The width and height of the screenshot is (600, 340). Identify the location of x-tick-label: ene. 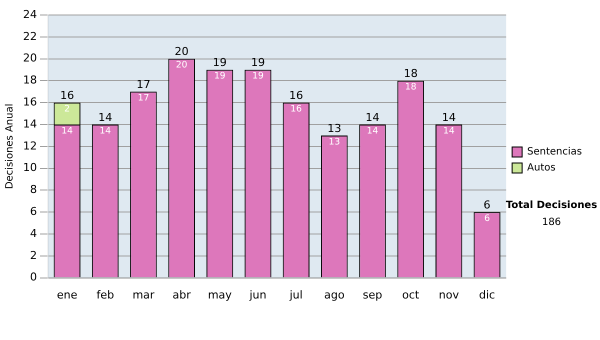
(67, 295).